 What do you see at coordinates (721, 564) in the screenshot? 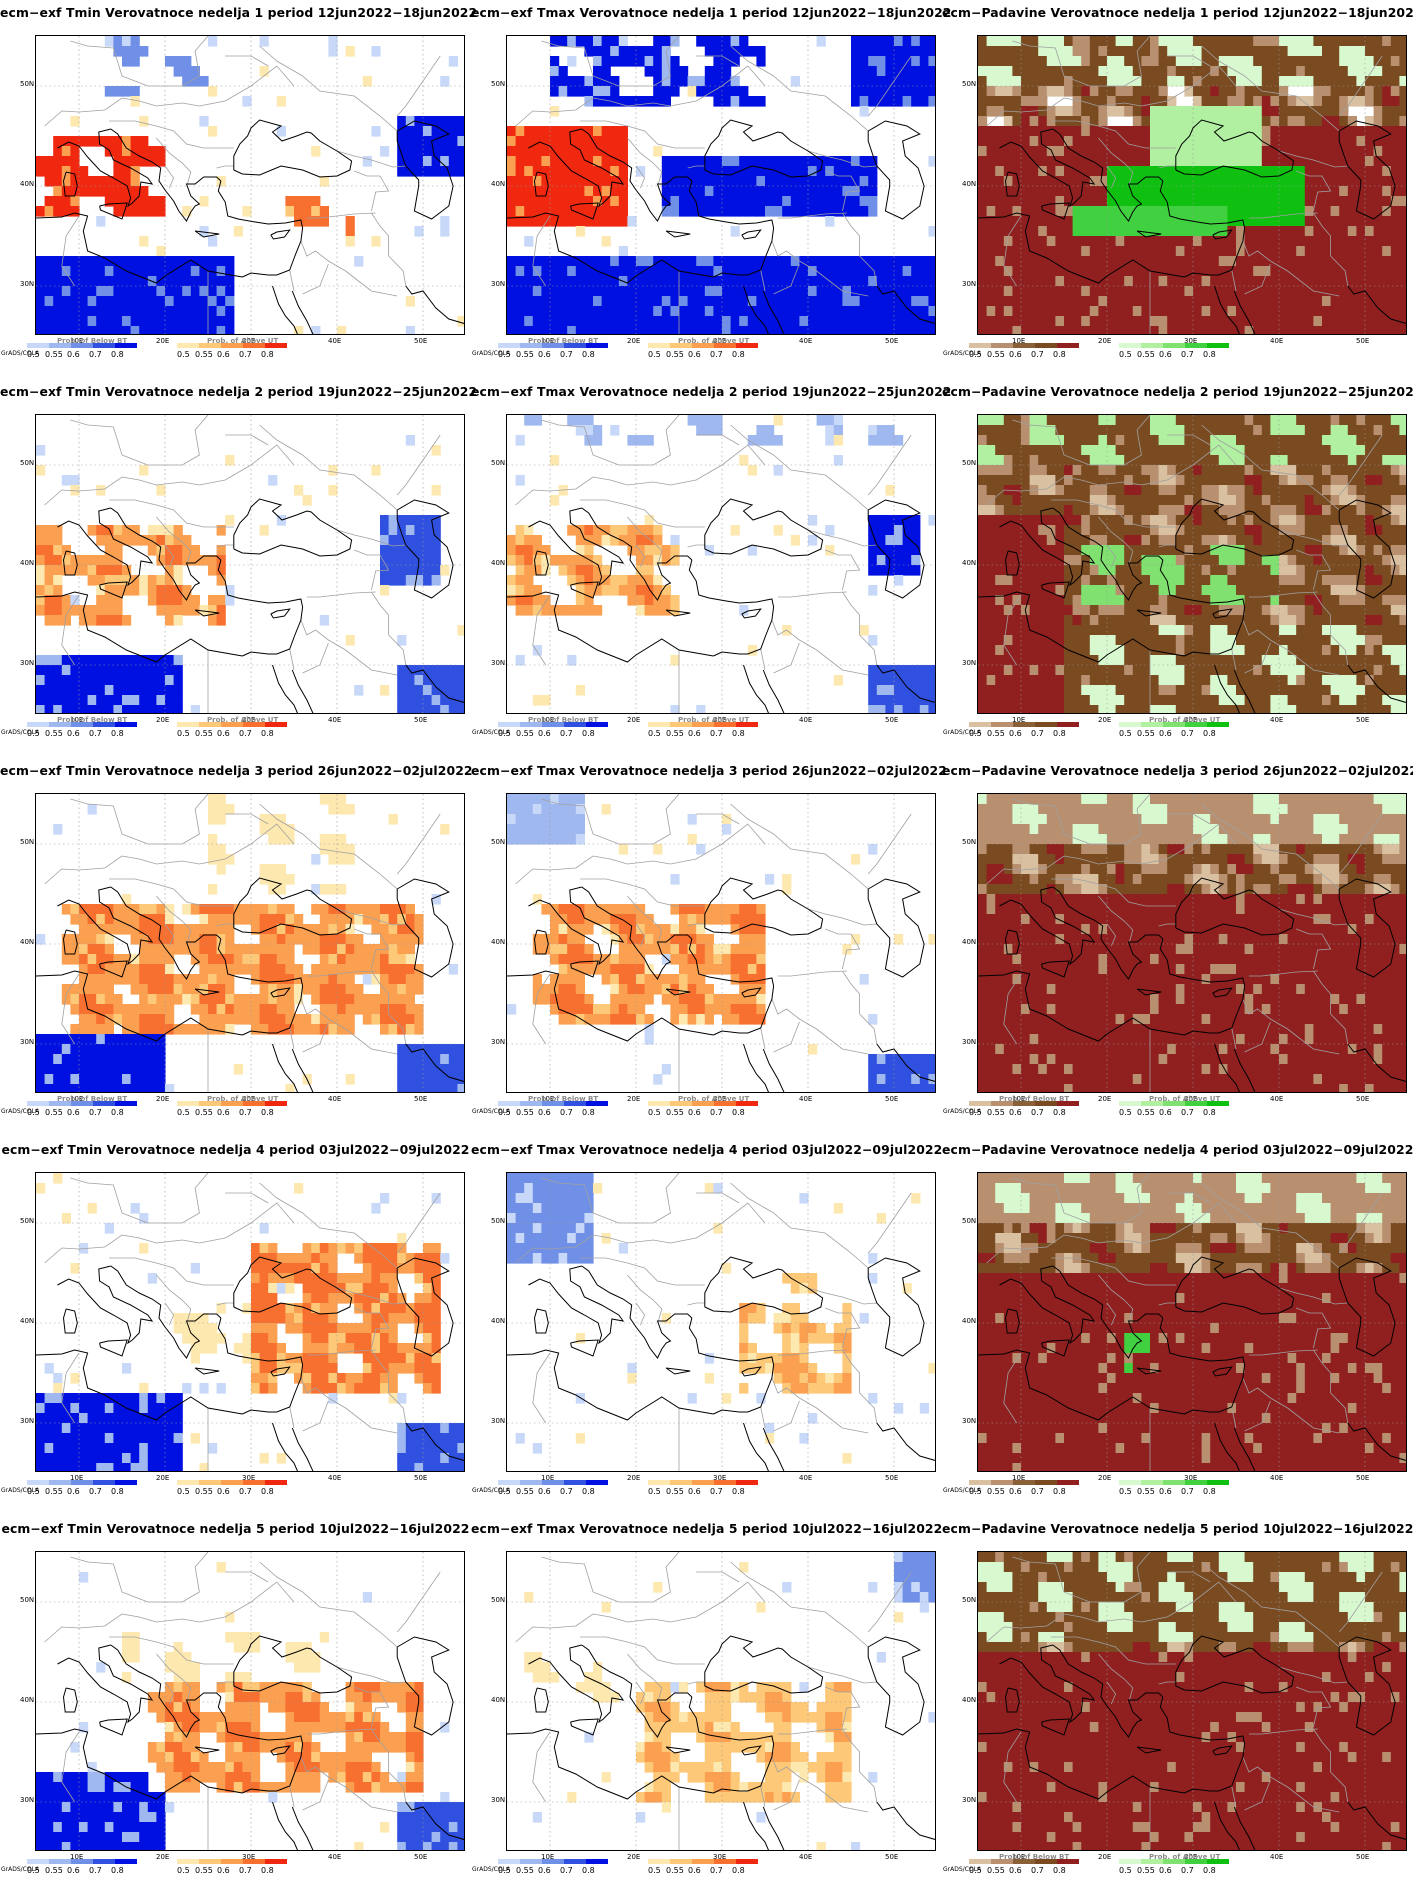
I see `probability-cells` at bounding box center [721, 564].